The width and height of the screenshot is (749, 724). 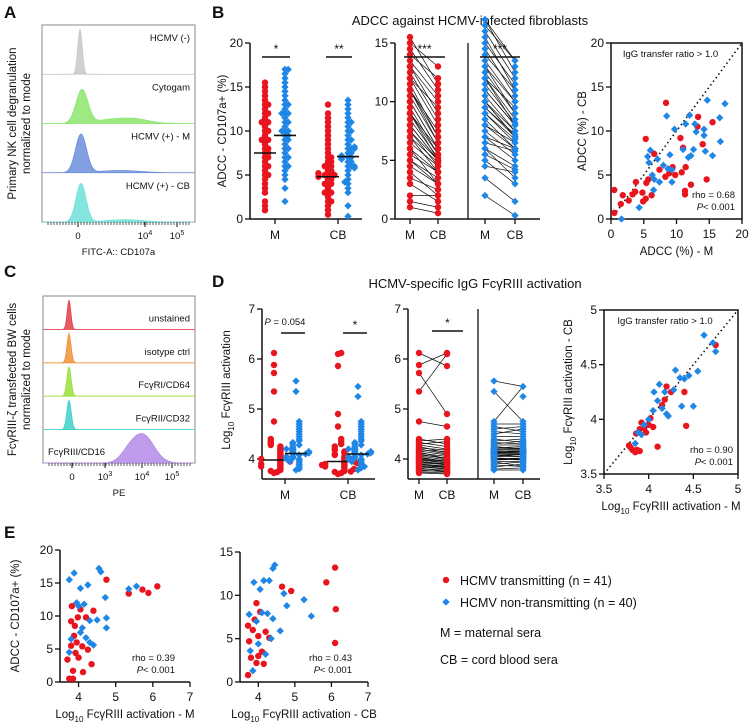 What do you see at coordinates (153, 697) in the screenshot?
I see `e1-x-tick-label: 6` at bounding box center [153, 697].